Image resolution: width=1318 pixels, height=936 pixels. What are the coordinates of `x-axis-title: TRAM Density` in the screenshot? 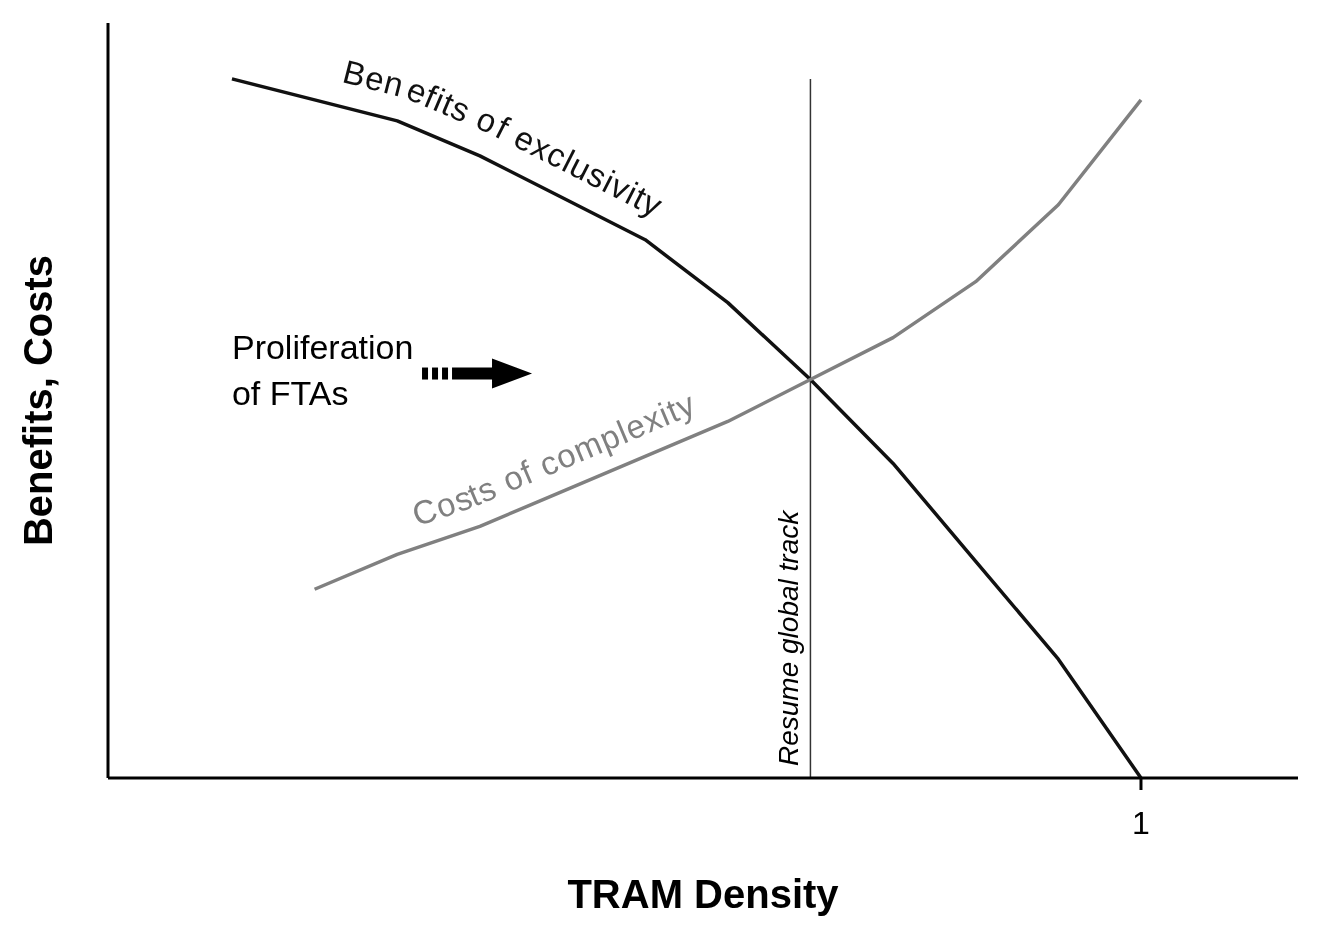 It's located at (703, 894).